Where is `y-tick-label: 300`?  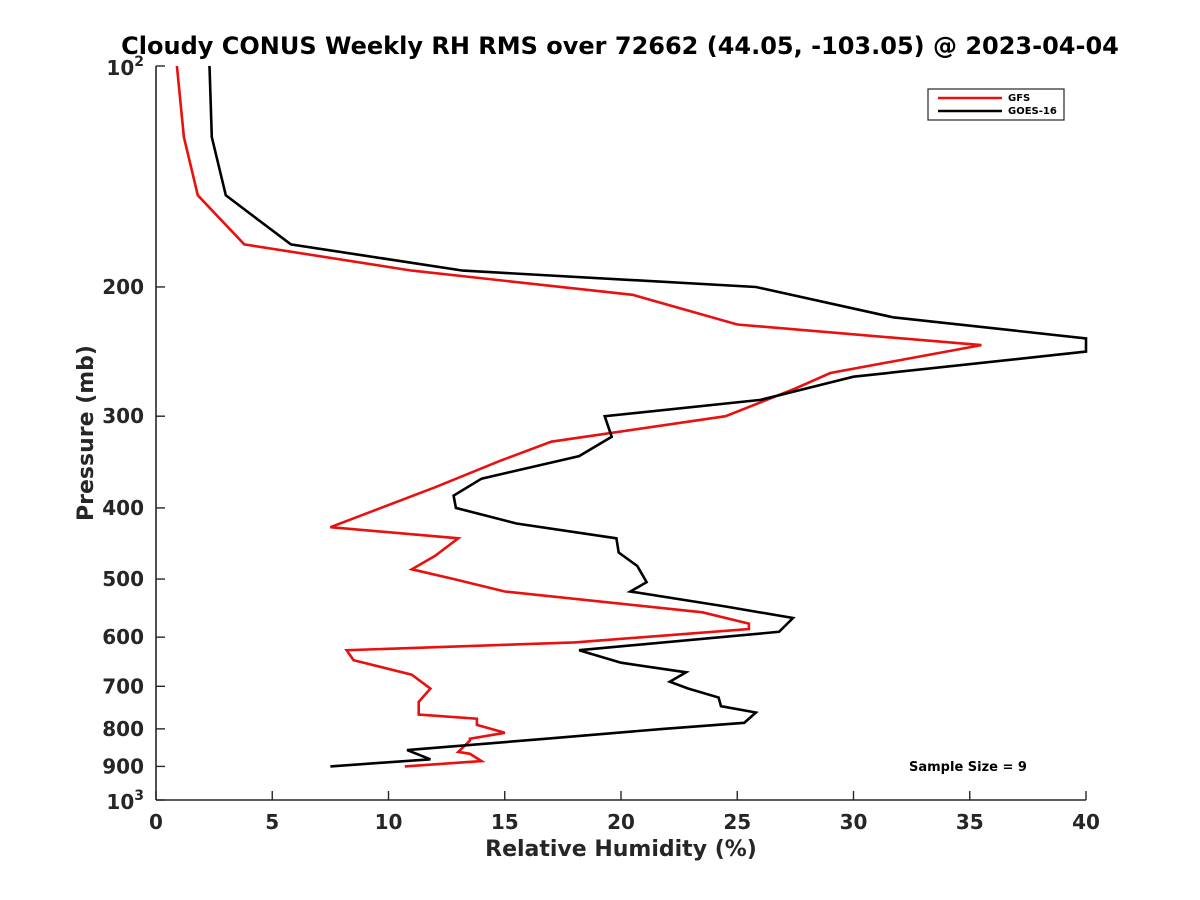 y-tick-label: 300 is located at coordinates (123, 416).